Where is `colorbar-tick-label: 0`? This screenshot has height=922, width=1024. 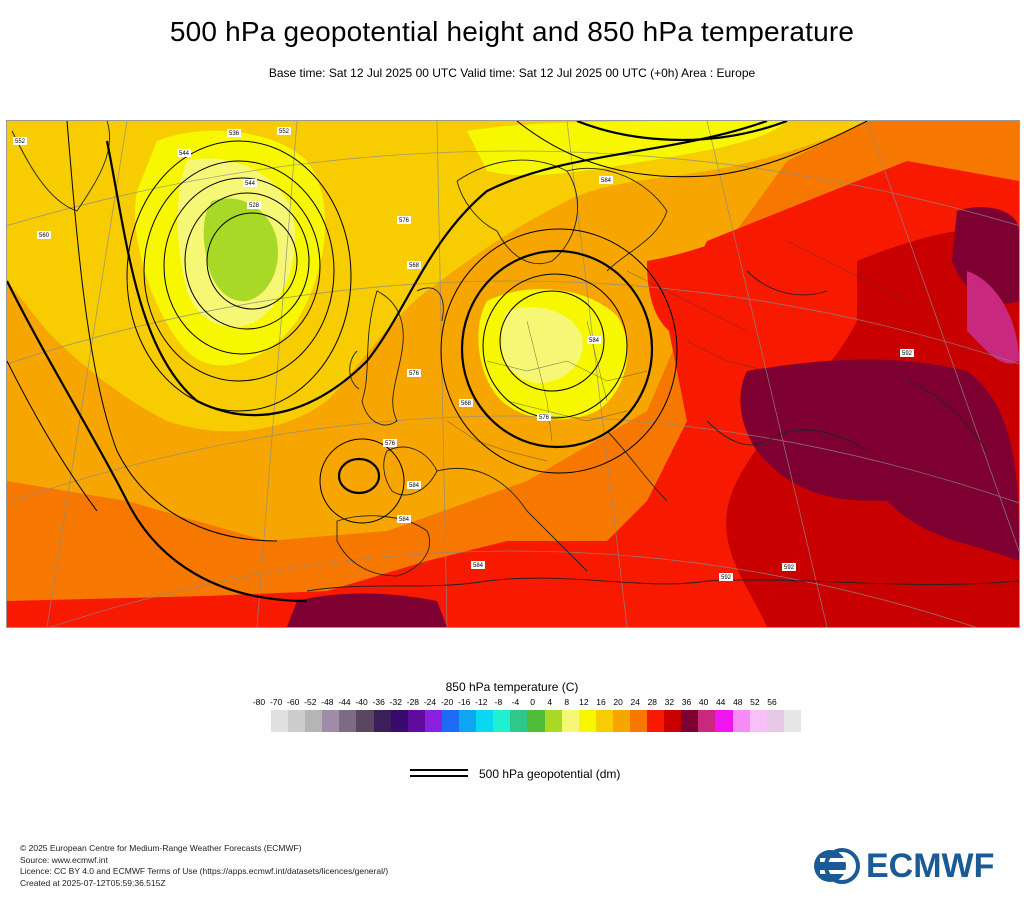 colorbar-tick-label: 0 is located at coordinates (532, 702).